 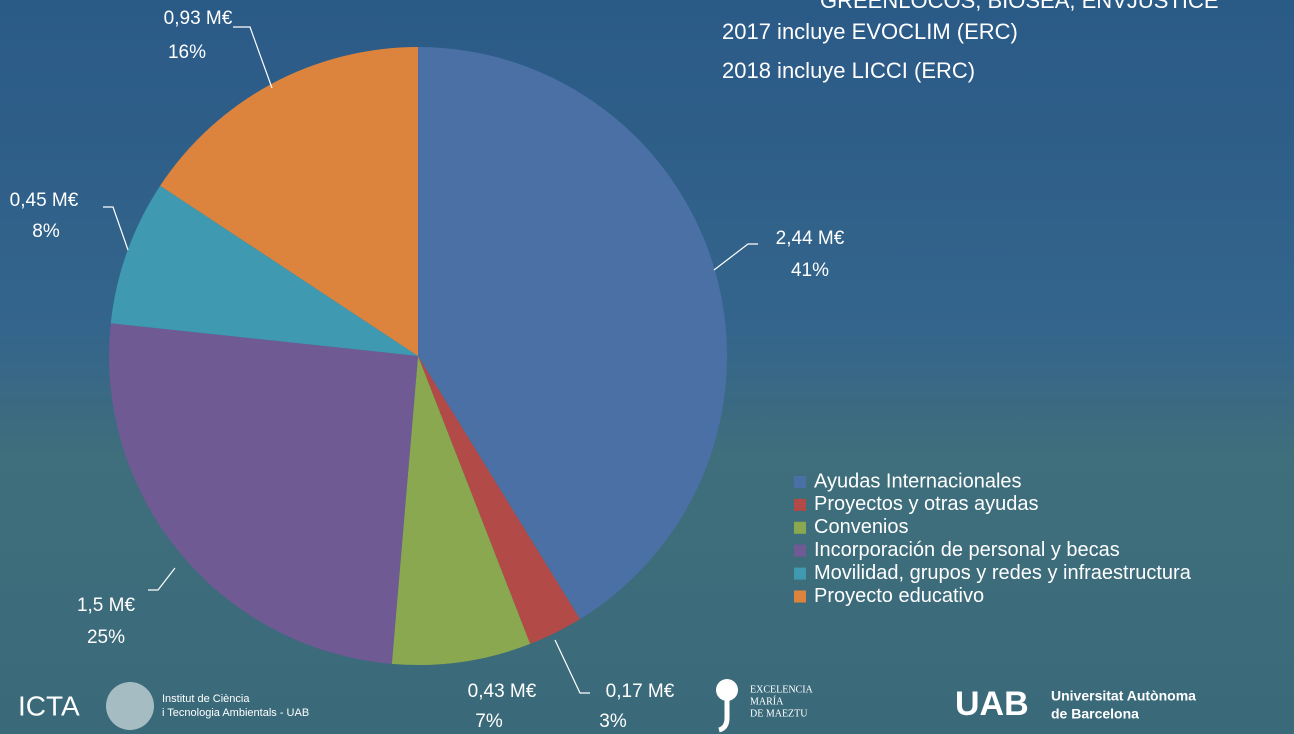 I want to click on logo-text: Institut de Ciència, so click(x=206, y=699).